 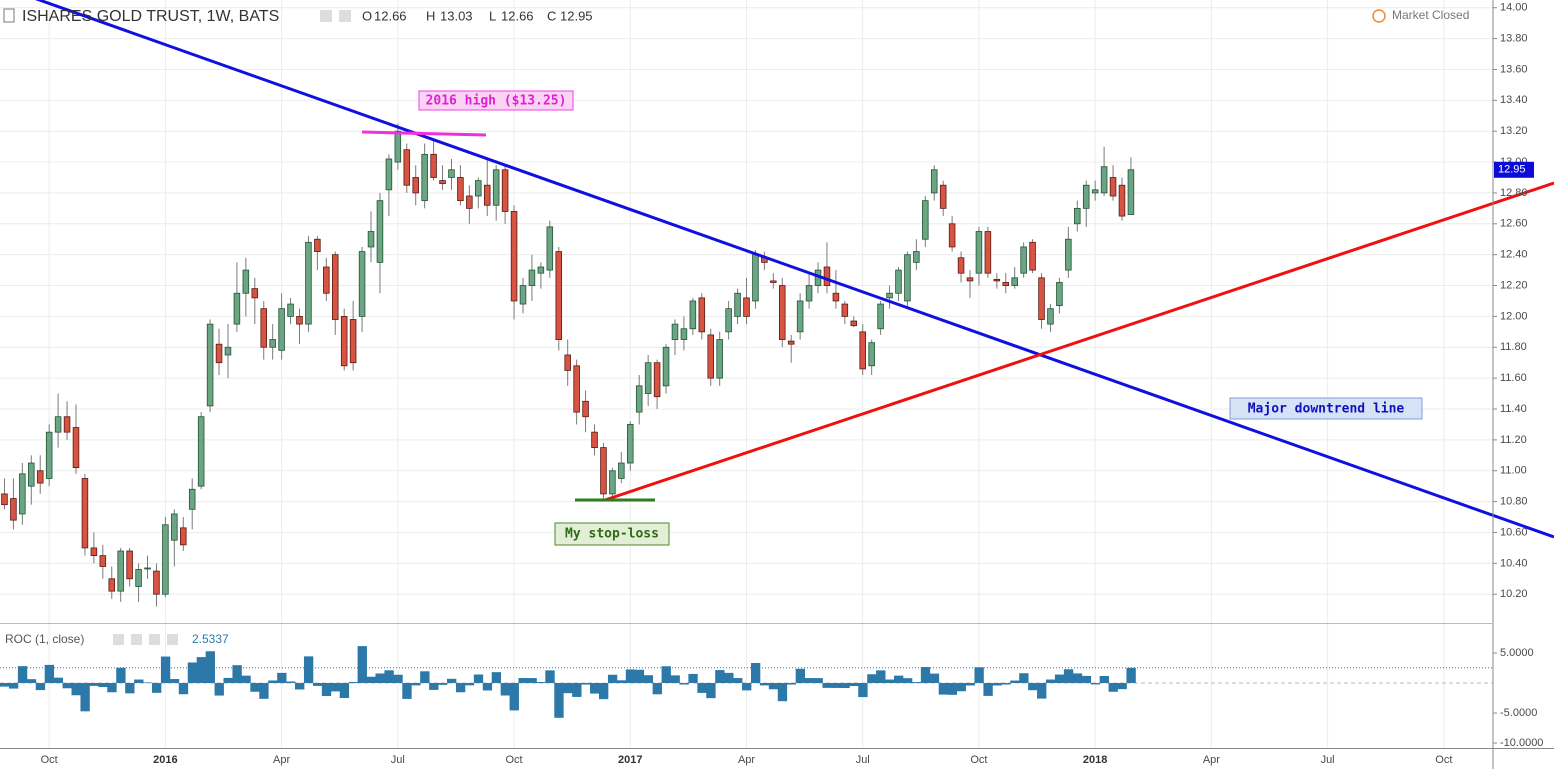 What do you see at coordinates (492, 15) in the screenshot?
I see `ohlc-label: L` at bounding box center [492, 15].